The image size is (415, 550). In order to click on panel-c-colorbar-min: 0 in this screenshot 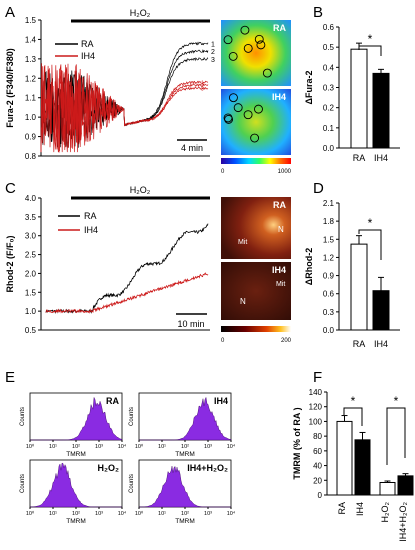, I will do `click(223, 341)`.